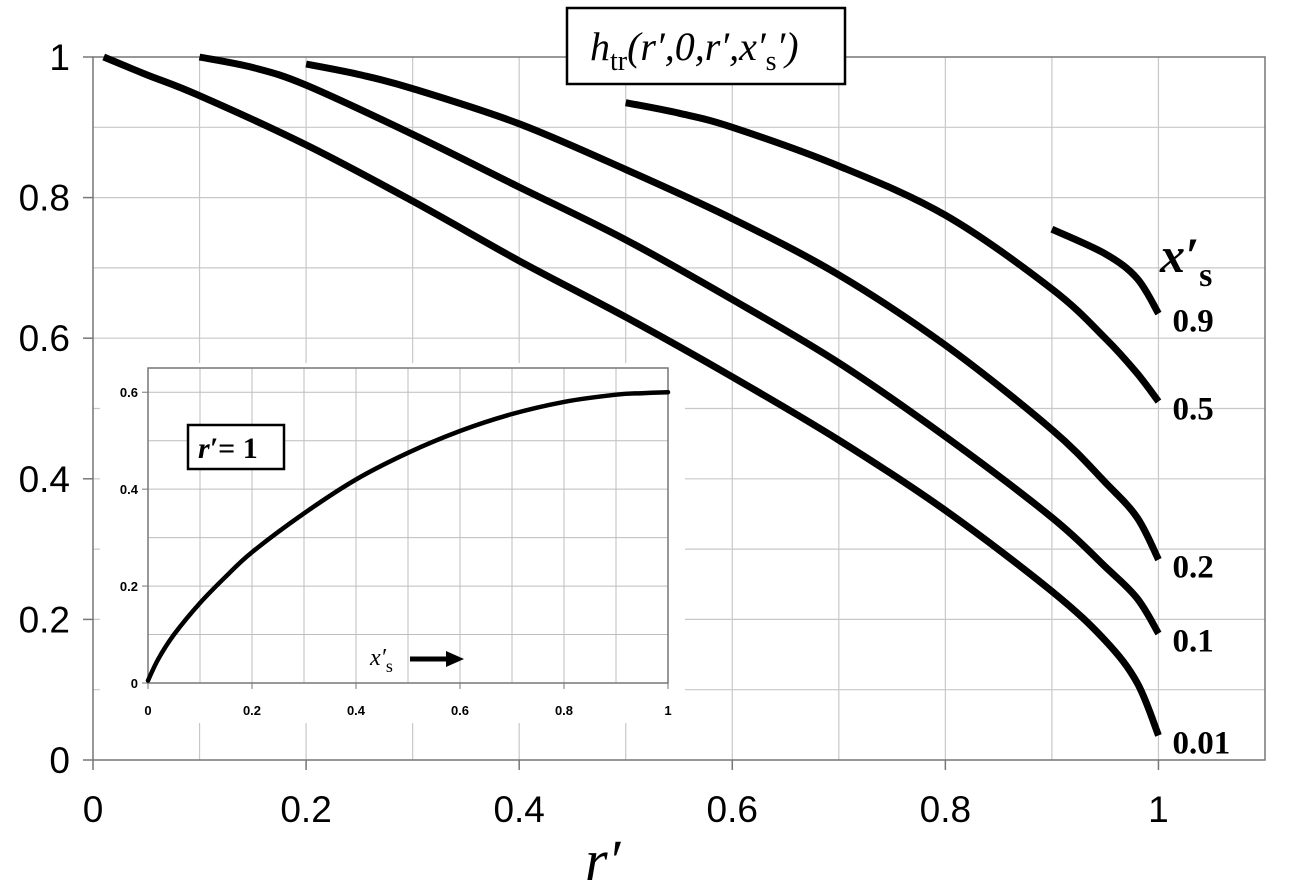 This screenshot has height=888, width=1303. What do you see at coordinates (59, 57) in the screenshot?
I see `y-tick-label: 1` at bounding box center [59, 57].